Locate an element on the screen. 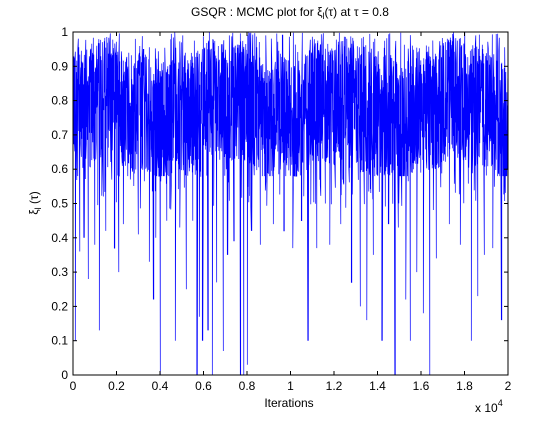  title-sub: l is located at coordinates (323, 16).